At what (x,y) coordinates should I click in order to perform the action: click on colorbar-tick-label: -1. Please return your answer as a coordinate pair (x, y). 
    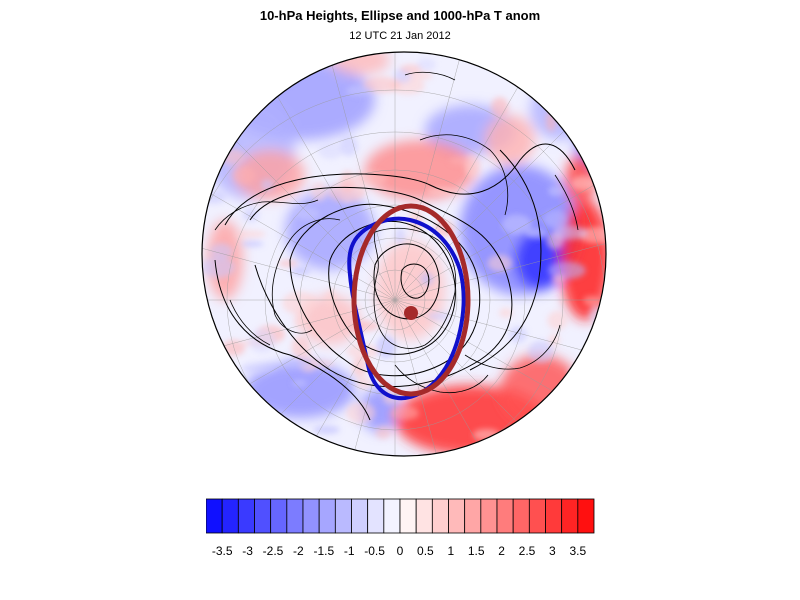
    Looking at the image, I should click on (349, 551).